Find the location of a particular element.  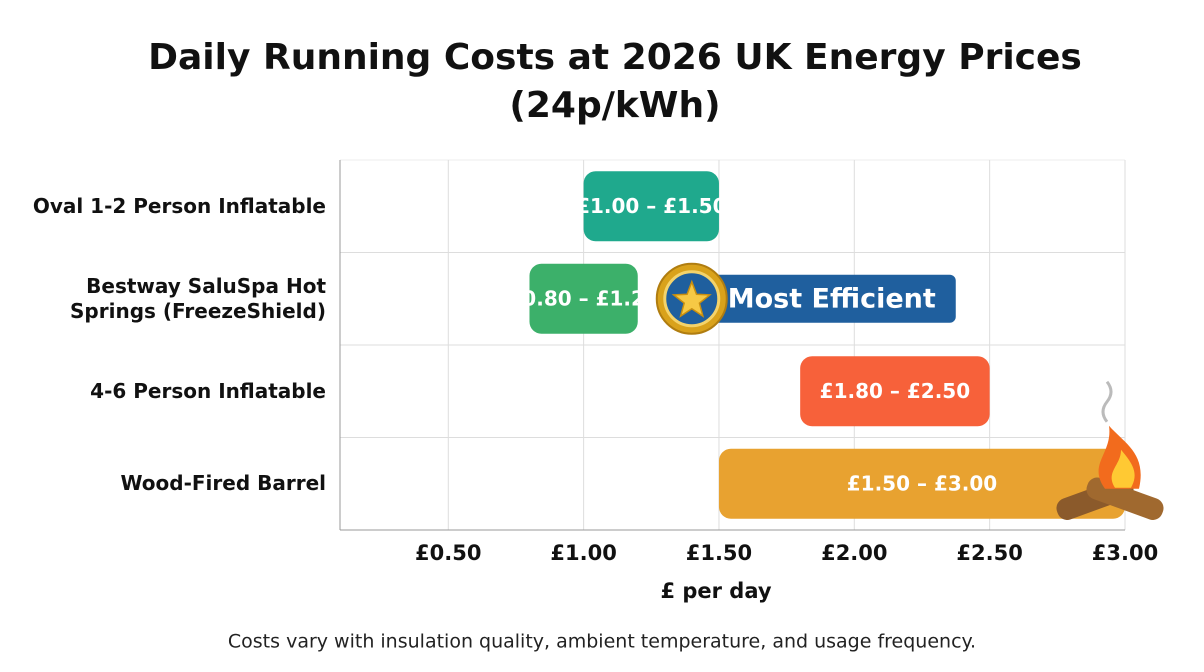

value-label: £1.50 – £3.00 is located at coordinates (922, 483).